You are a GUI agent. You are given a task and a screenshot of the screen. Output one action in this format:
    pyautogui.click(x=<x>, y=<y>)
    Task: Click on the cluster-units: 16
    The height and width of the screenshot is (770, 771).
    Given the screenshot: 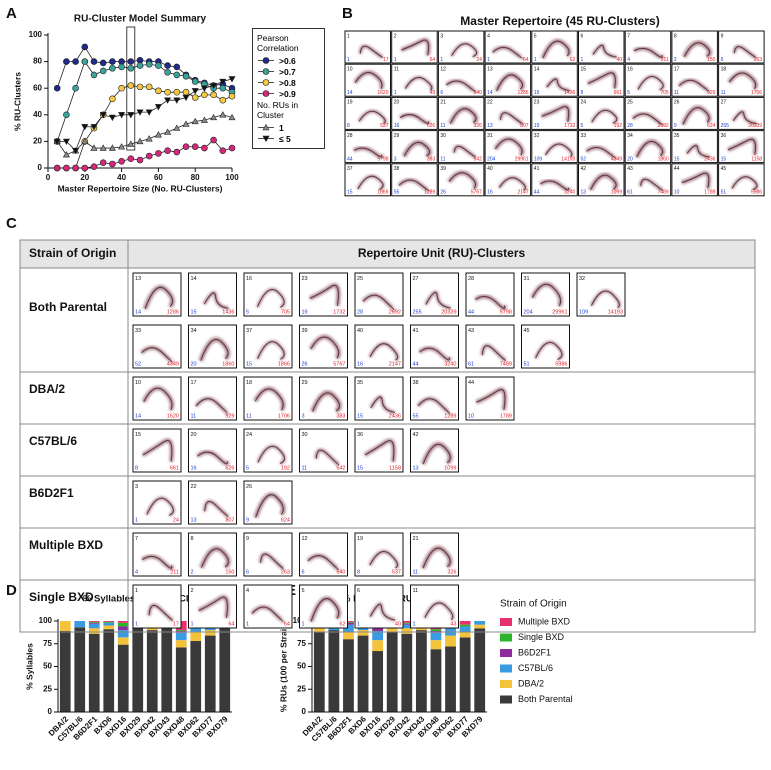 What is the action you would take?
    pyautogui.click(x=194, y=469)
    